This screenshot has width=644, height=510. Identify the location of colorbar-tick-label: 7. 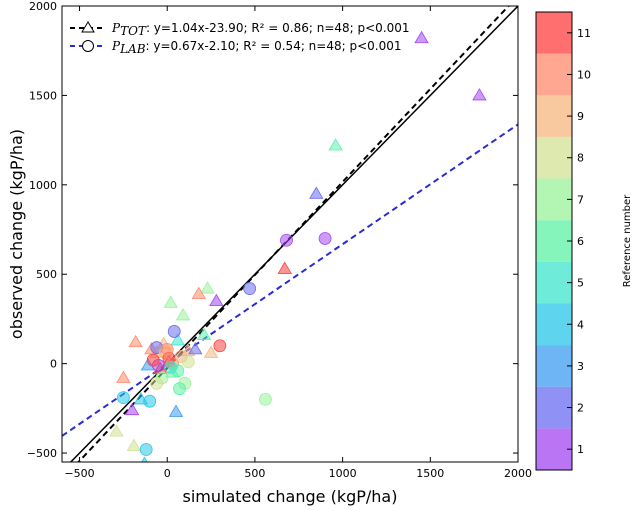
(580, 199).